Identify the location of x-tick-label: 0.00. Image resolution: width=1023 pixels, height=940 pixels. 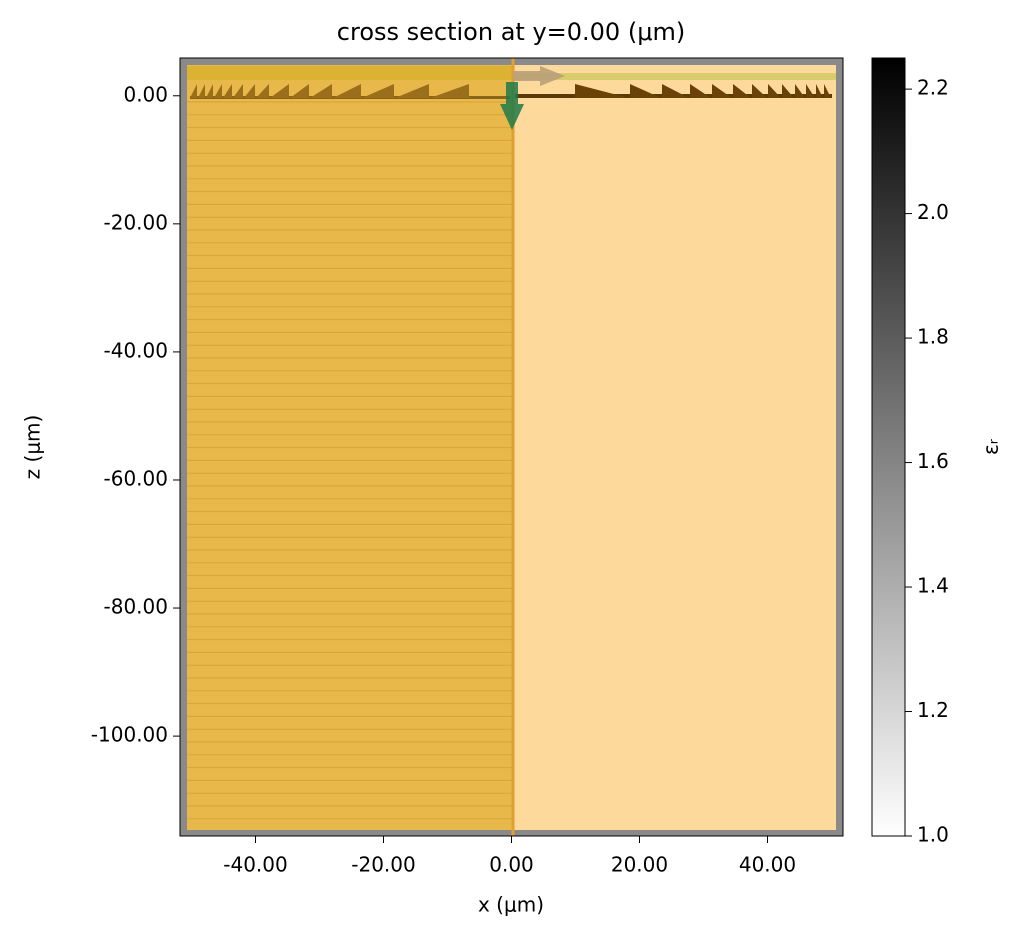
(511, 865).